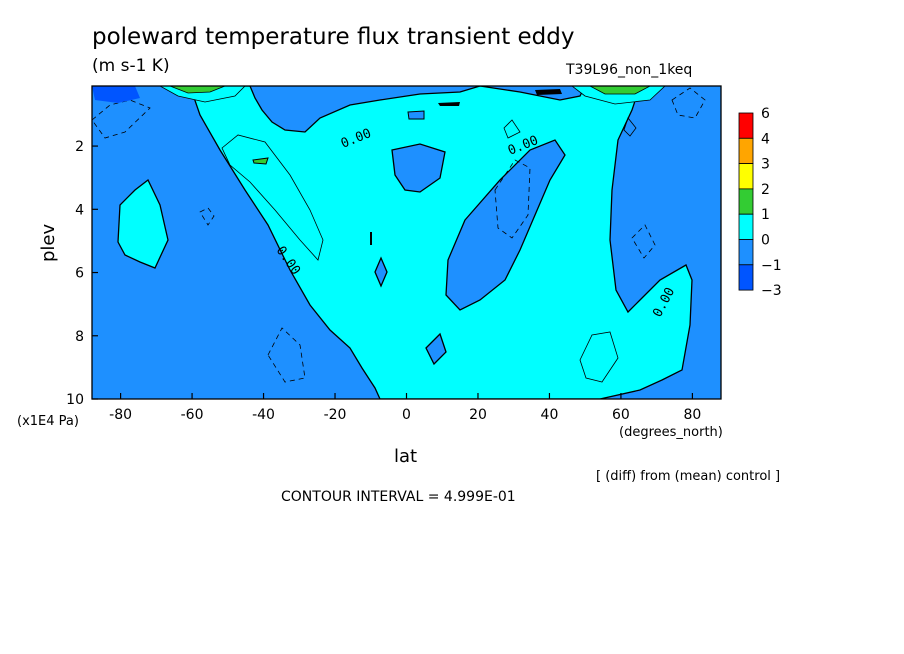  Describe the element at coordinates (381, 272) in the screenshot. I see `field-island-small-b` at that location.